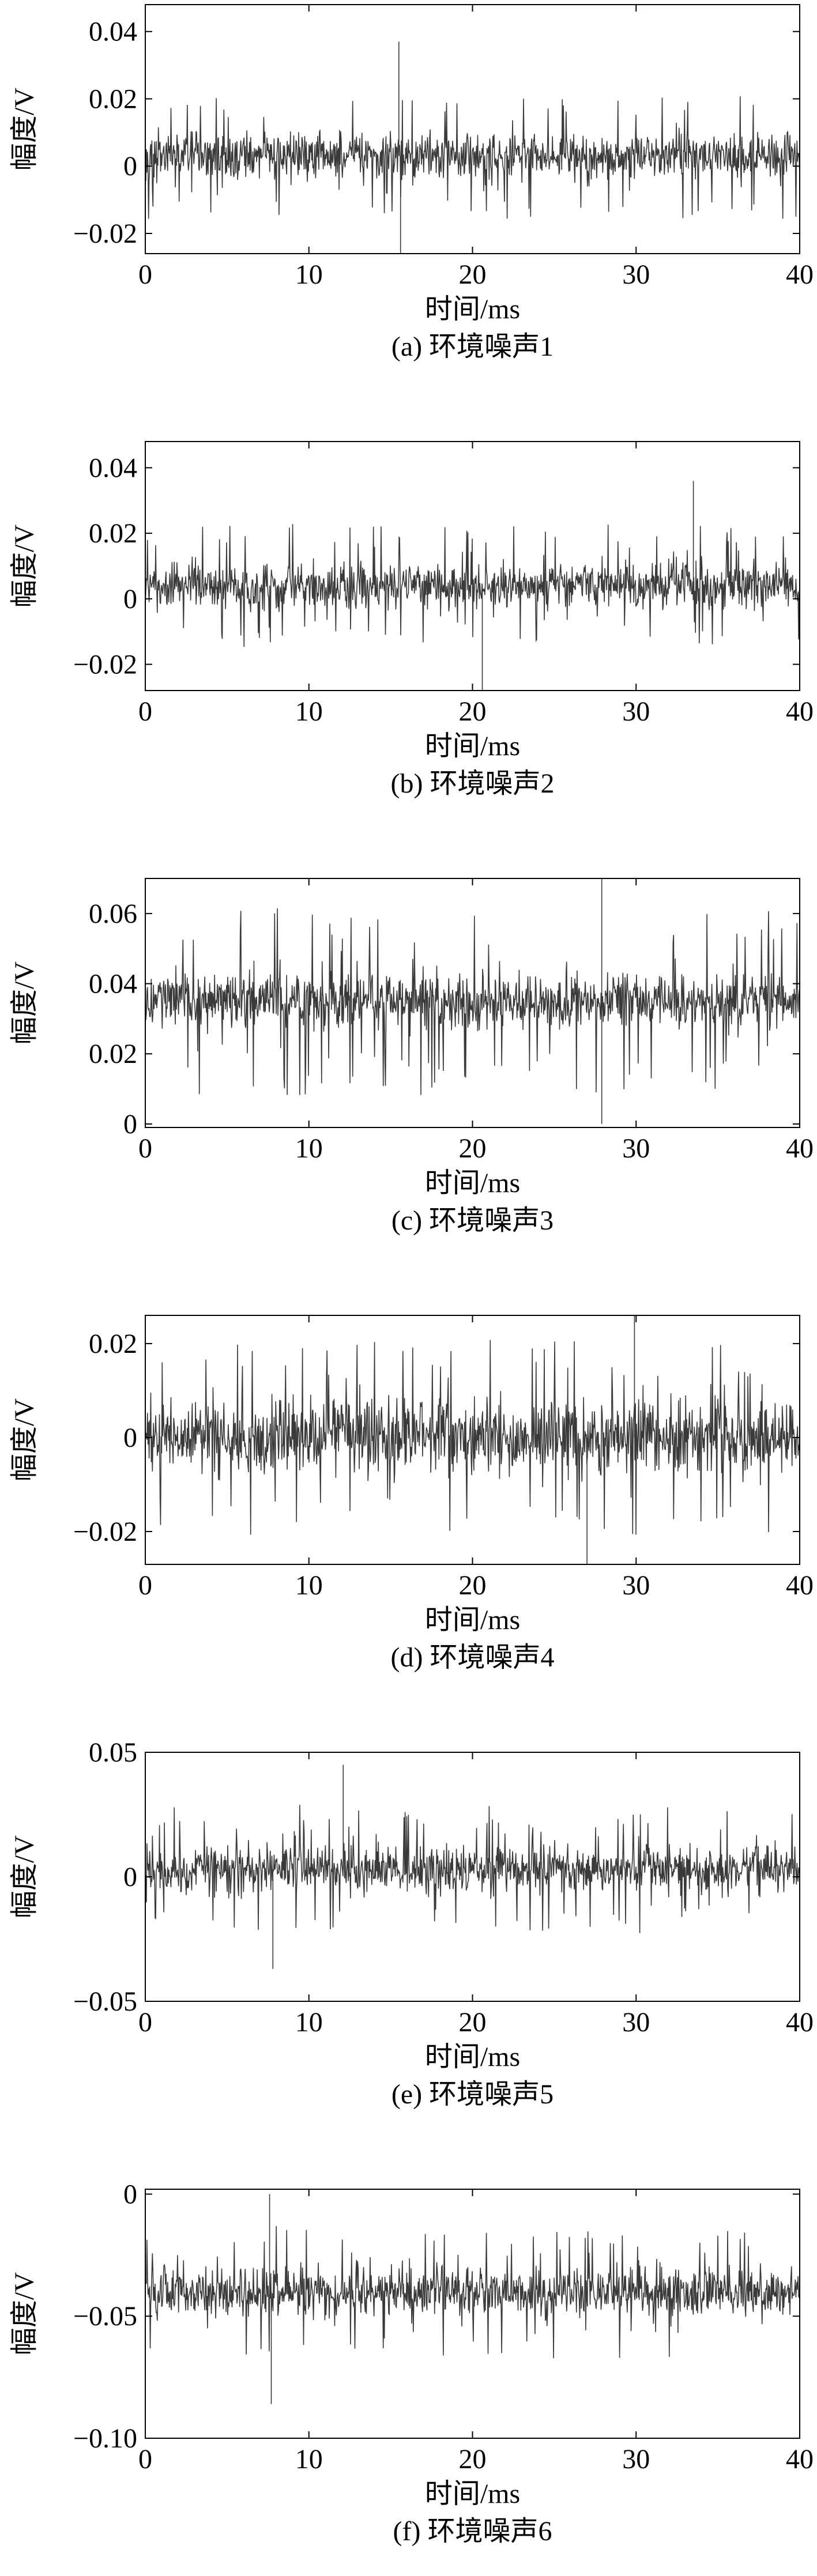  I want to click on chart-panel: 0 10 20 30 40 0 −0.05 −0.10 时间/ms 幅度/V (f) 环境噪声6, so click(411, 2363).